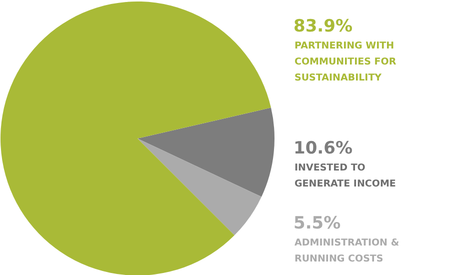  What do you see at coordinates (345, 176) in the screenshot?
I see `slice-label: INVESTED TO GENERATE INCOME` at bounding box center [345, 176].